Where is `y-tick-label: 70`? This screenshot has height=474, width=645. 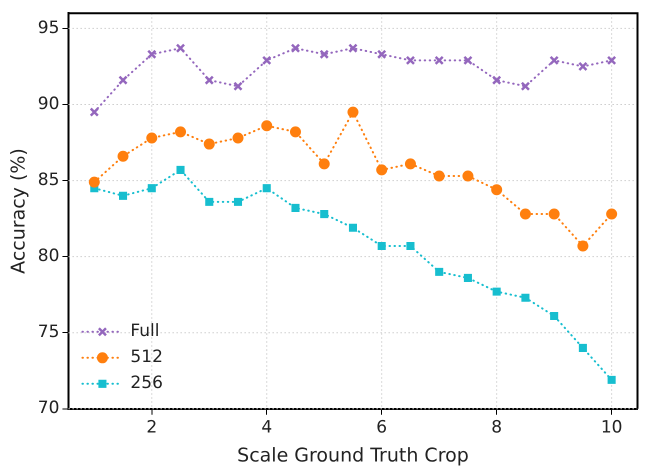
y-tick-label: 70 is located at coordinates (49, 408).